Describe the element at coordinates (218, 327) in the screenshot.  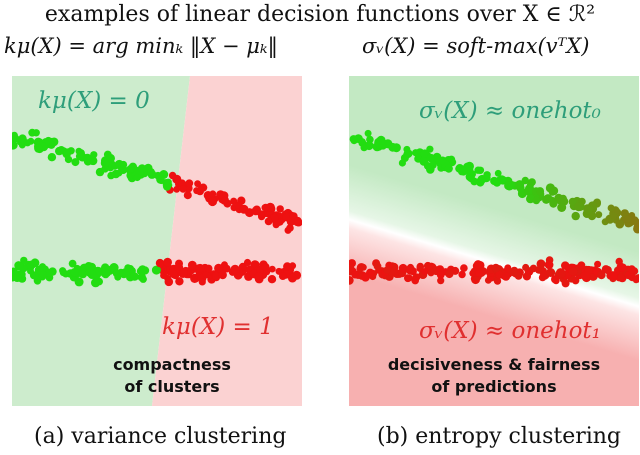
I see `label-k-equals-1: kμ(X) = 1` at that location.